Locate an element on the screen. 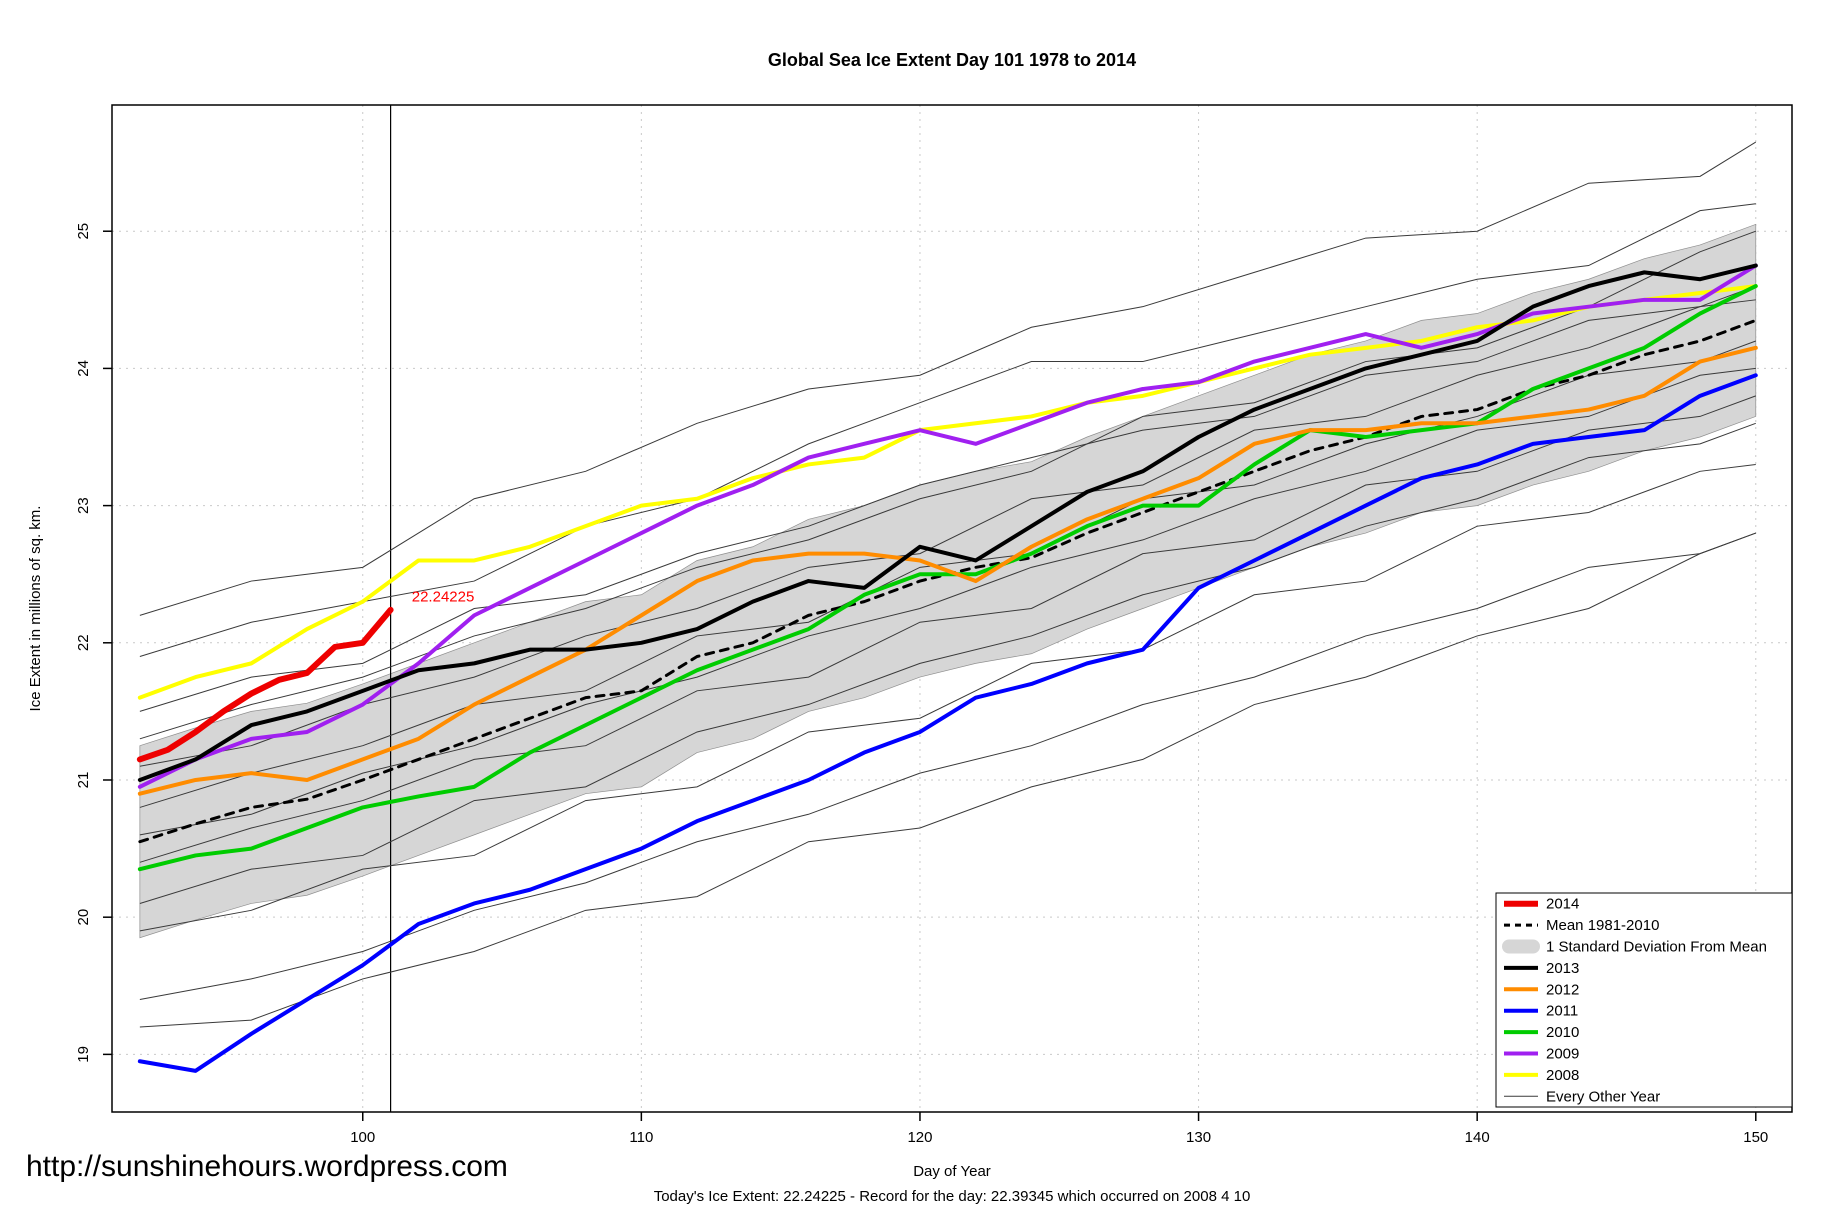 This screenshot has height=1223, width=1836. y-tick-label: 22 is located at coordinates (83, 642).